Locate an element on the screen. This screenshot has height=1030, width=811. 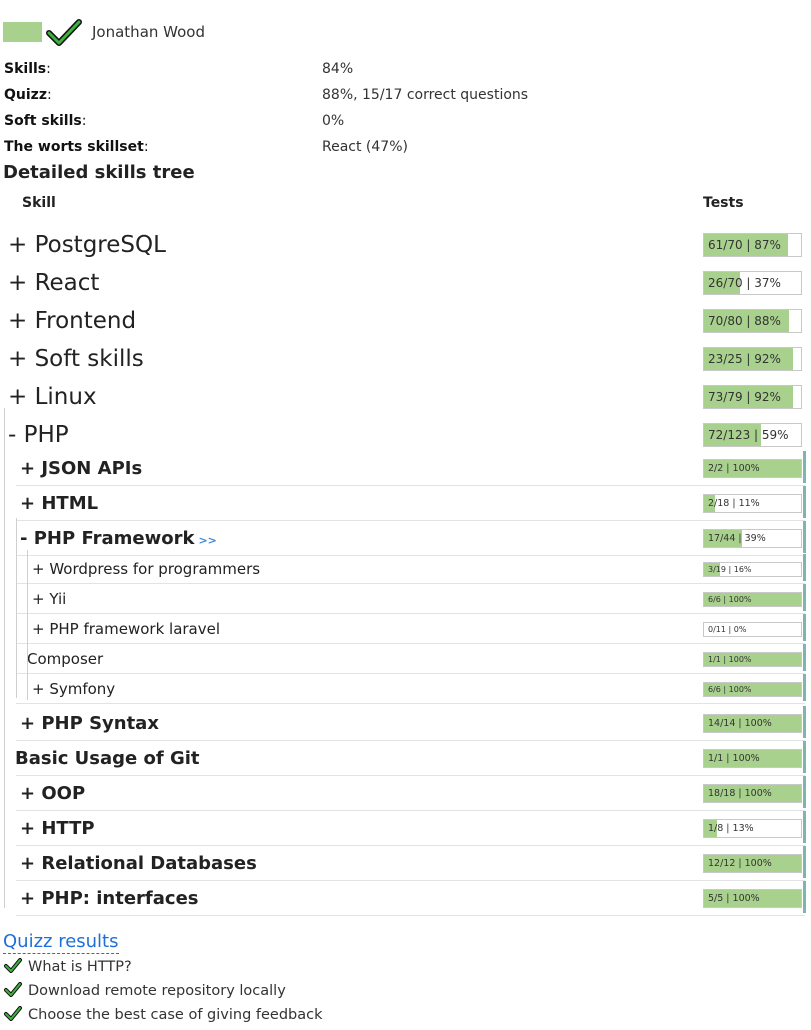
skill-toggle-php-syntax: + PHP Syntax is located at coordinates (89, 723).